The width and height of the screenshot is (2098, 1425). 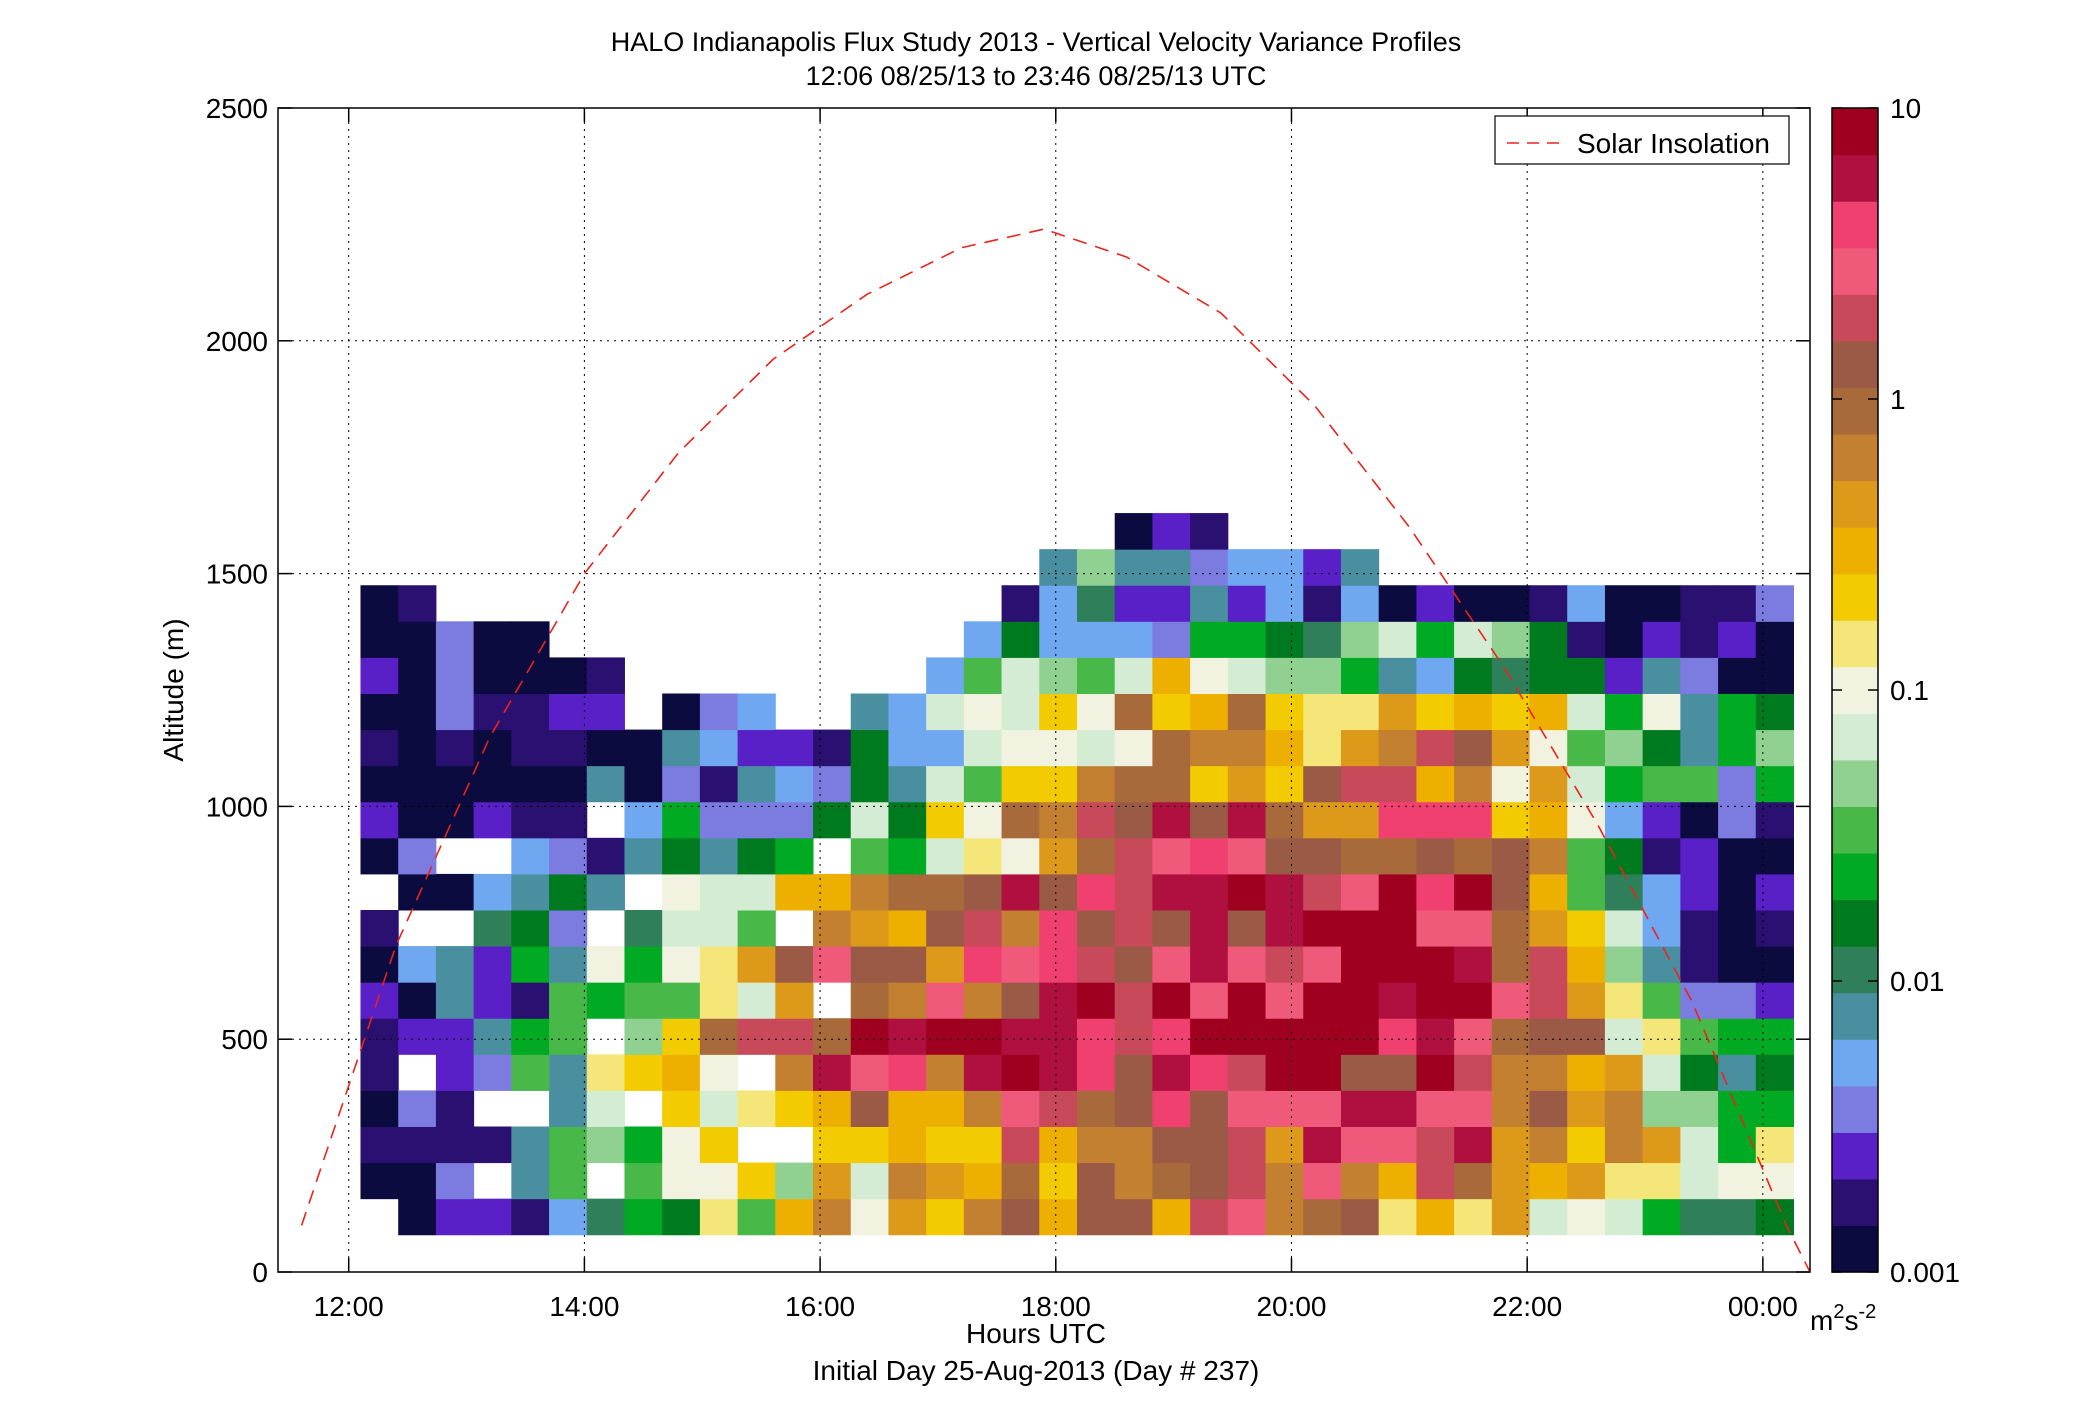 I want to click on colorbar-tick-label: 0.1, so click(x=1909, y=690).